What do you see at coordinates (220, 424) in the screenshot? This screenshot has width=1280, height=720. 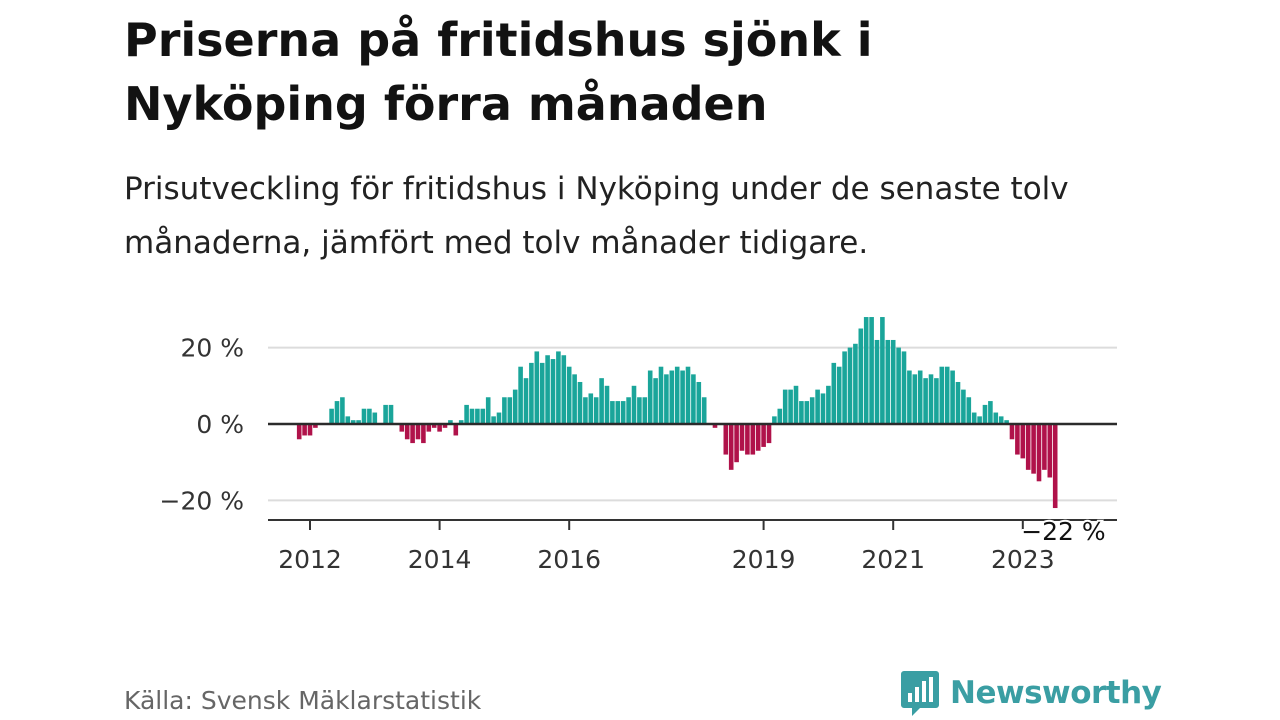 I see `y-tick-label: 0 %` at bounding box center [220, 424].